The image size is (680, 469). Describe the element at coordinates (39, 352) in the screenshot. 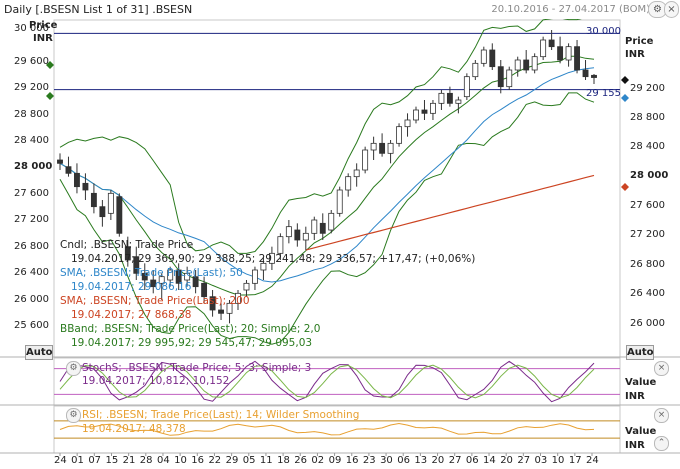

I see `auto-scale-left-button: Auto` at that location.